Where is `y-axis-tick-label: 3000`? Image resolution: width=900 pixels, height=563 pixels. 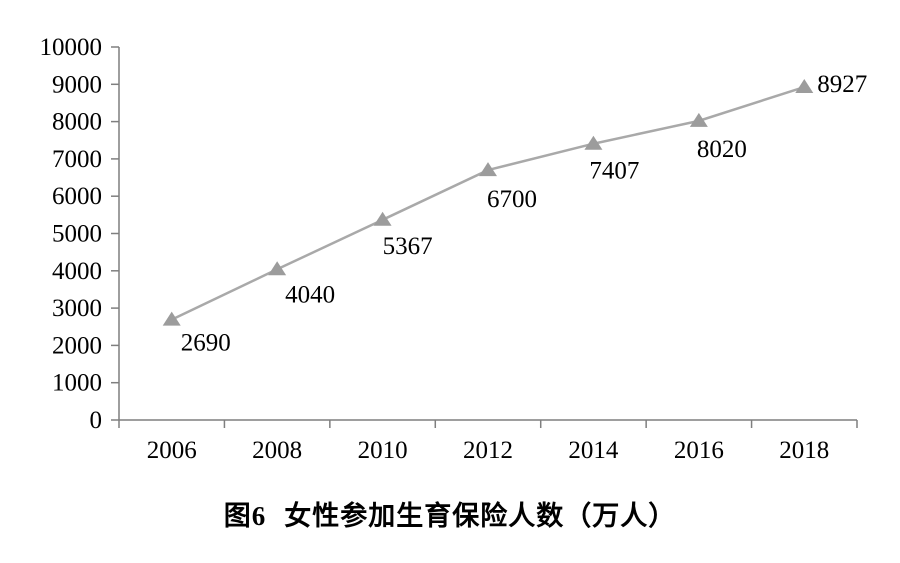
y-axis-tick-label: 3000 is located at coordinates (77, 308).